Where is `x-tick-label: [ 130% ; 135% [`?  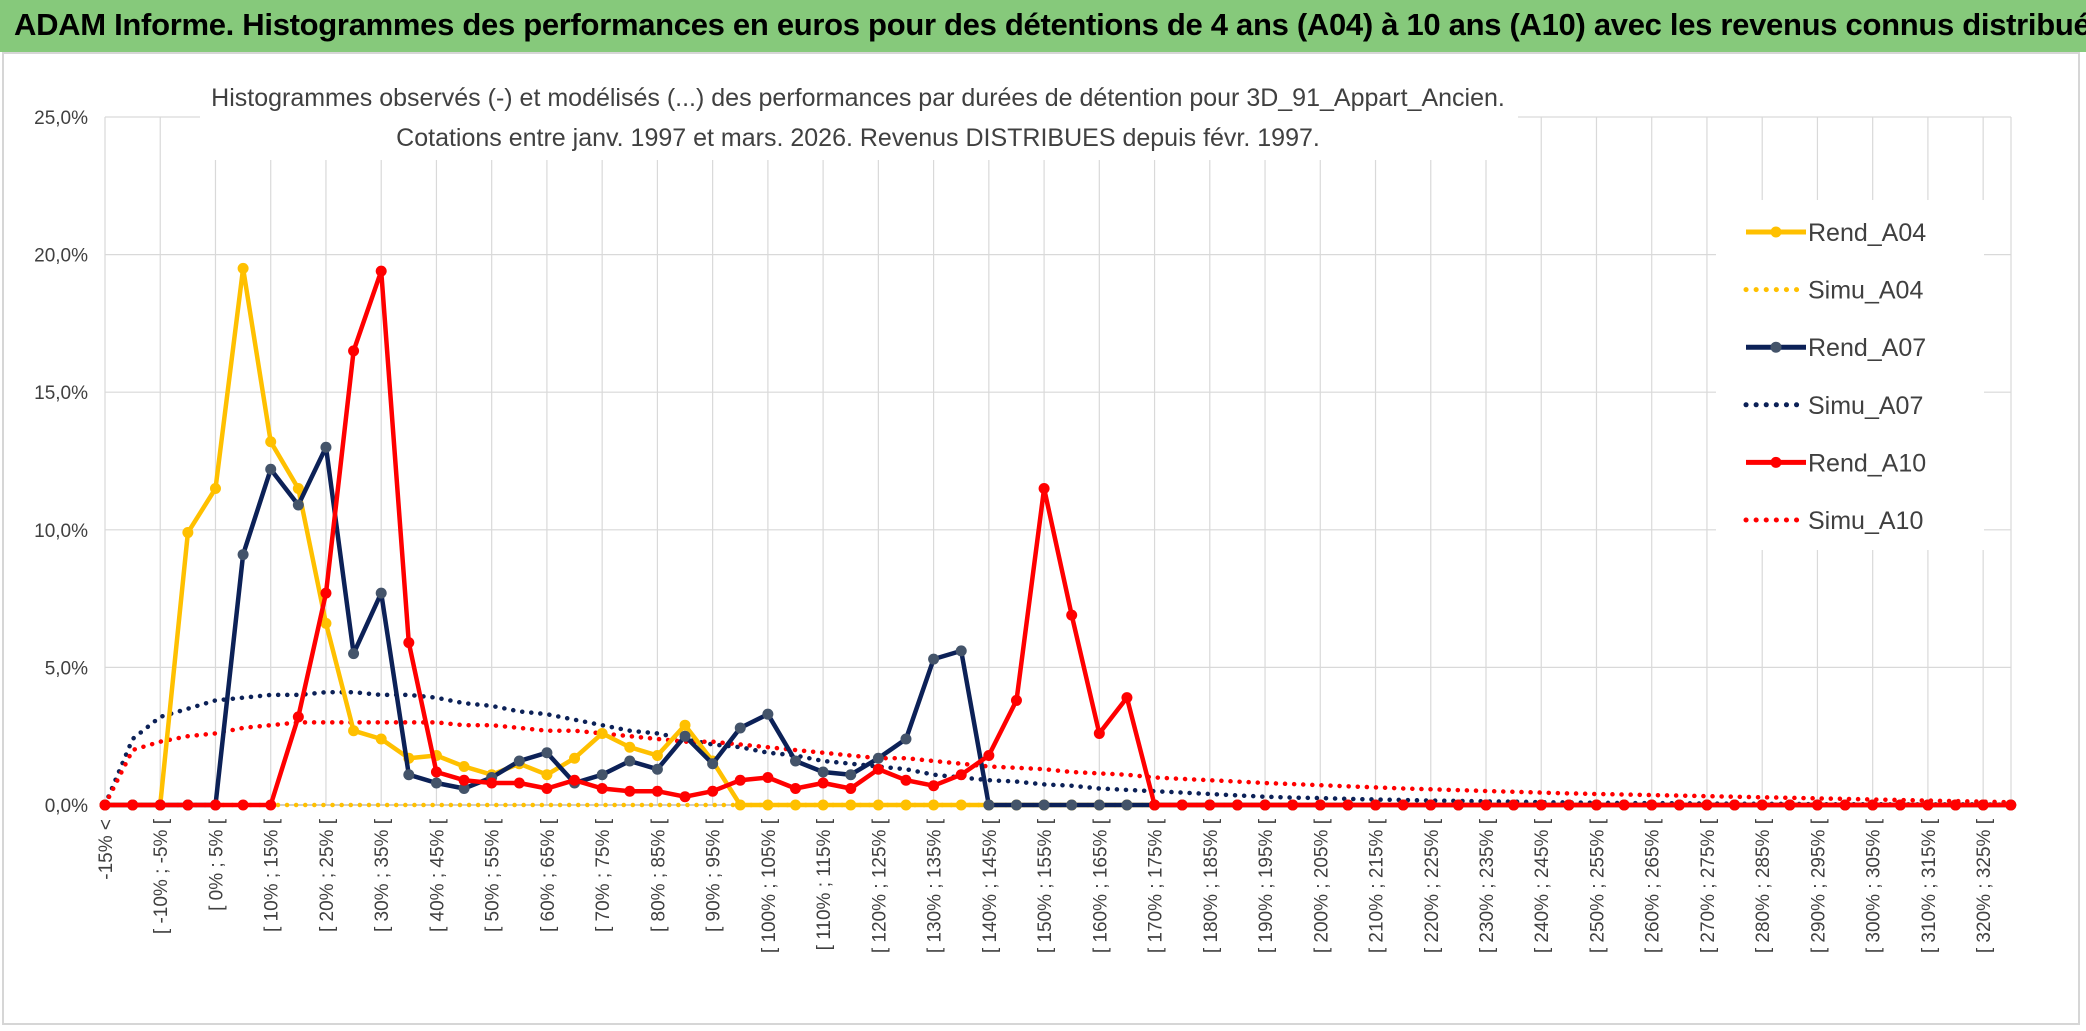
x-tick-label: [ 130% ; 135% [ is located at coordinates (935, 885).